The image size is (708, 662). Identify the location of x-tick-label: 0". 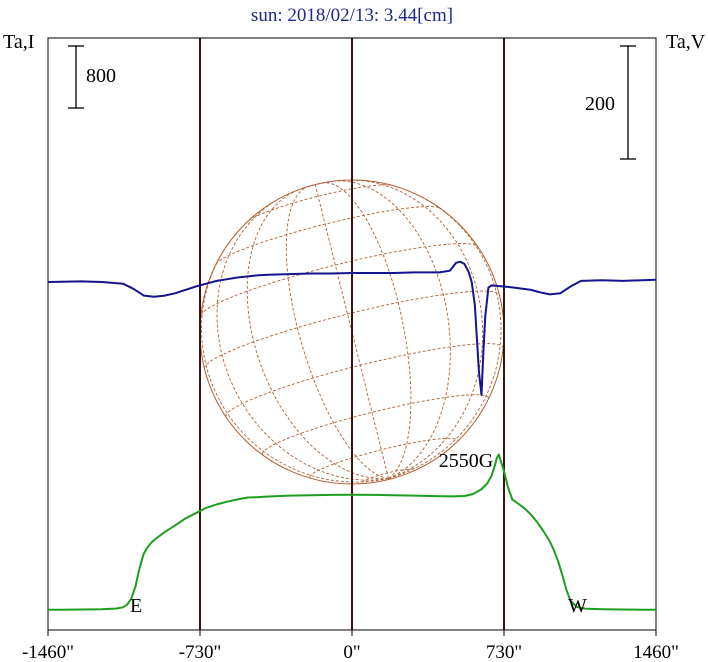
(351, 652).